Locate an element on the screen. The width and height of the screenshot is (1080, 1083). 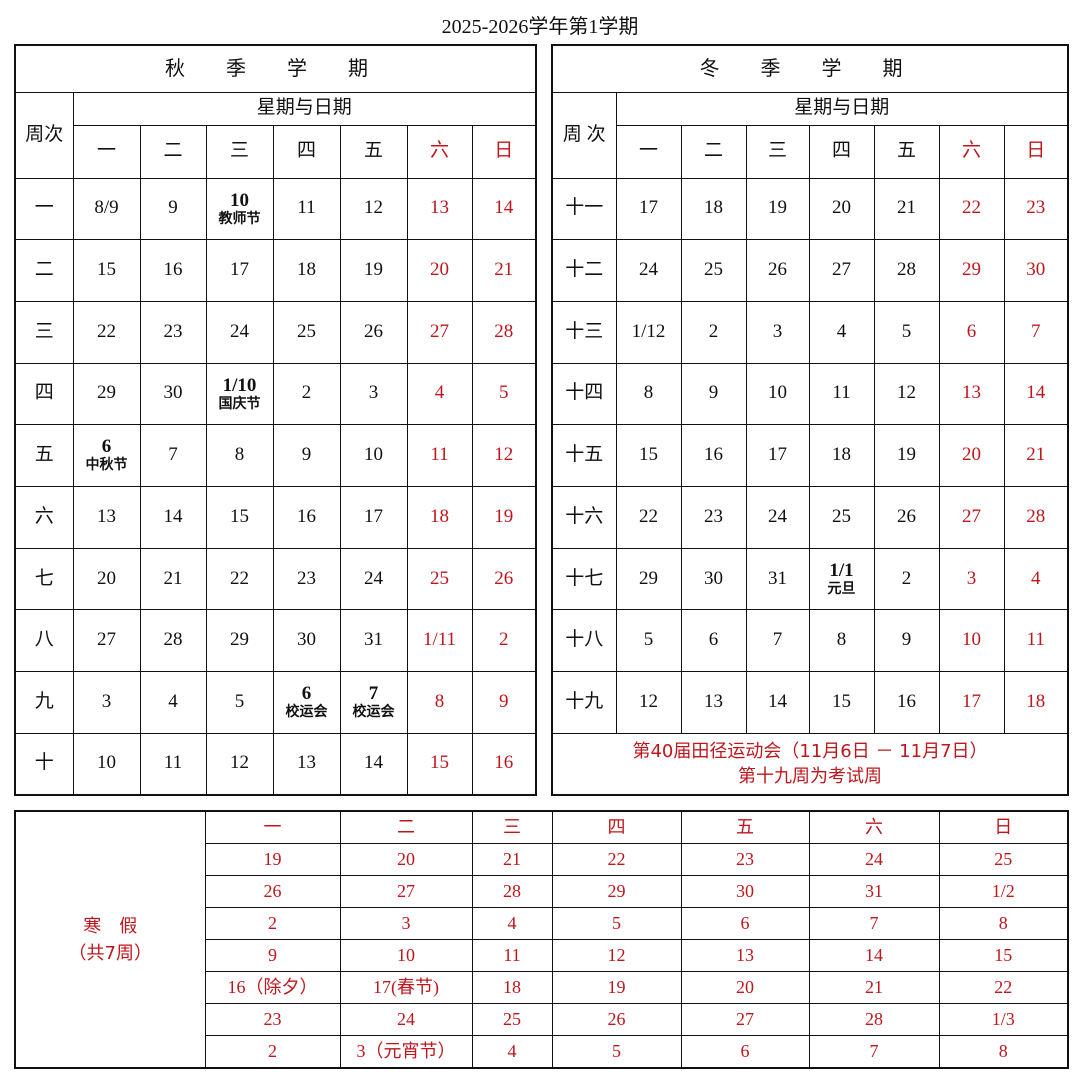
date-cell: 23 is located at coordinates (173, 332).